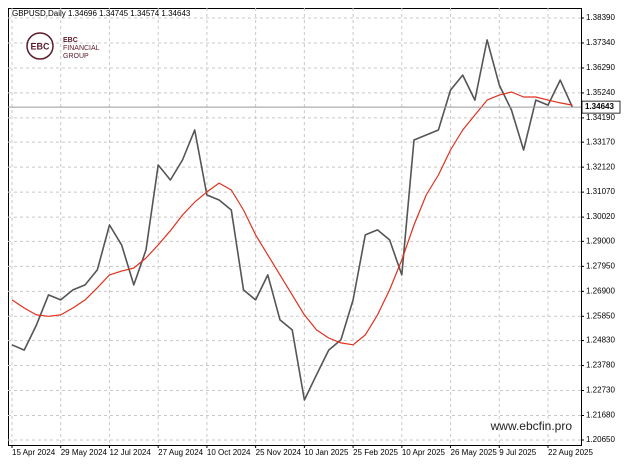  What do you see at coordinates (531, 426) in the screenshot?
I see `watermark: www.ebcfin.pro` at bounding box center [531, 426].